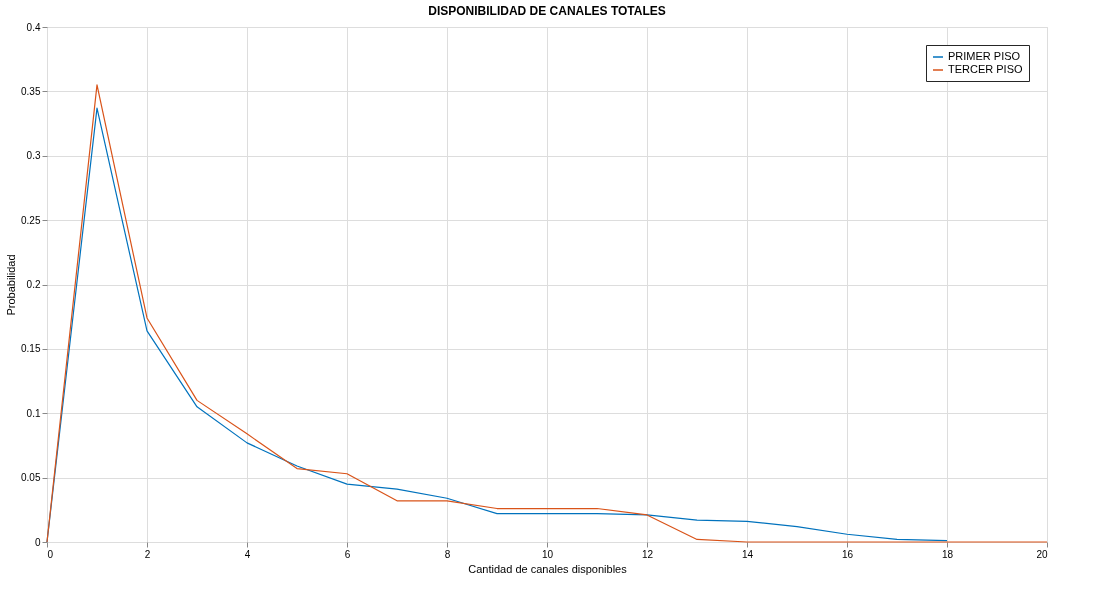  I want to click on x-tick-label: 2, so click(147, 554).